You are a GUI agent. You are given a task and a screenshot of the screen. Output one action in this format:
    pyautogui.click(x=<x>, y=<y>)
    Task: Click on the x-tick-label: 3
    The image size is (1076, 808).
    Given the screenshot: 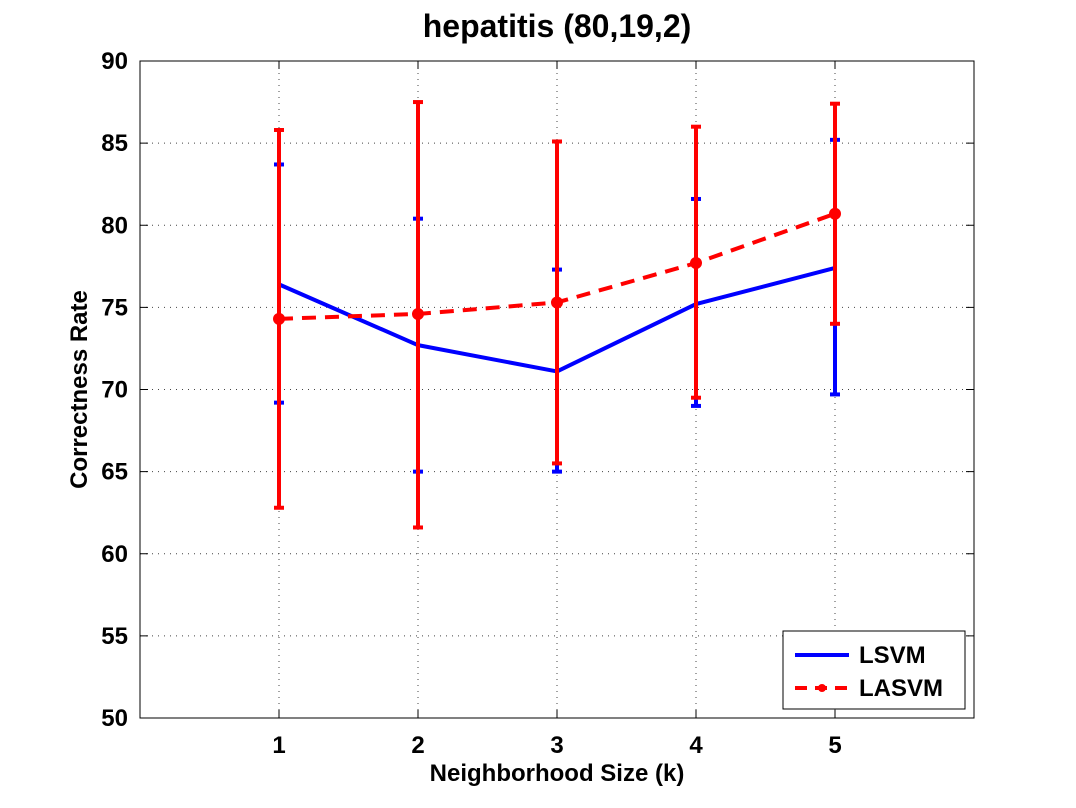 What is the action you would take?
    pyautogui.click(x=556, y=745)
    